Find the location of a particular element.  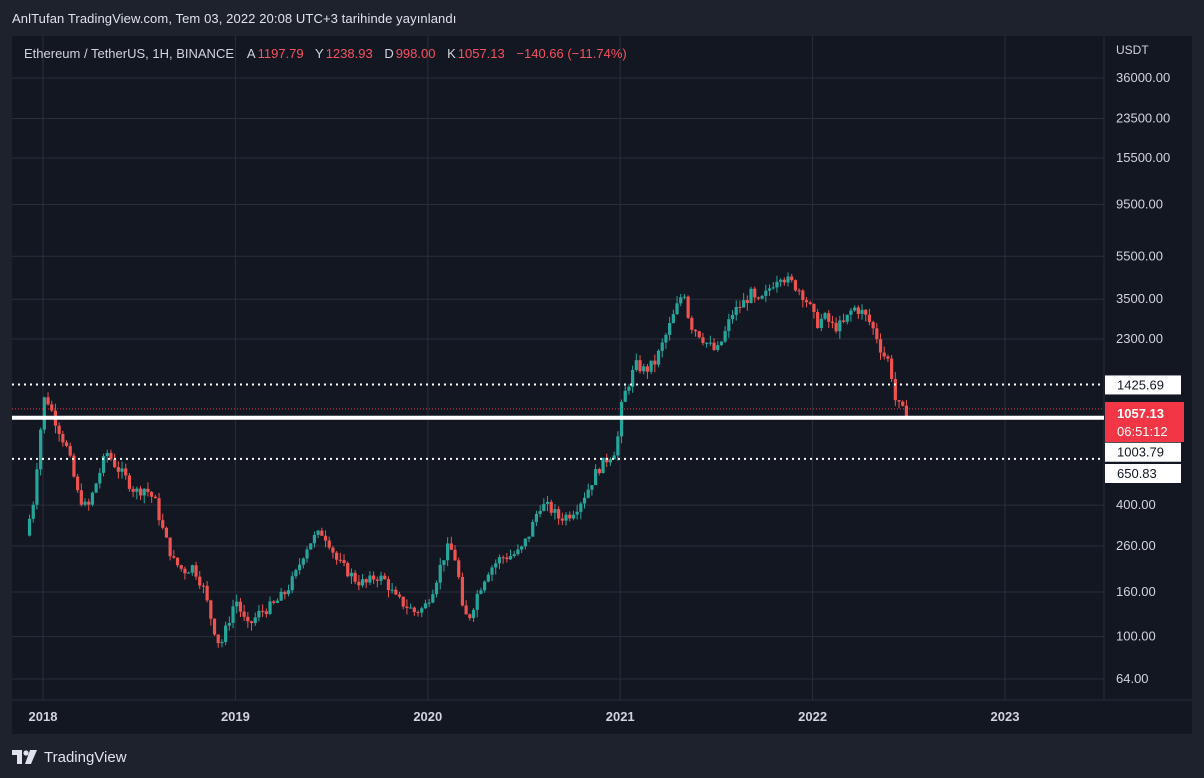

legend-low-label: D is located at coordinates (389, 53).